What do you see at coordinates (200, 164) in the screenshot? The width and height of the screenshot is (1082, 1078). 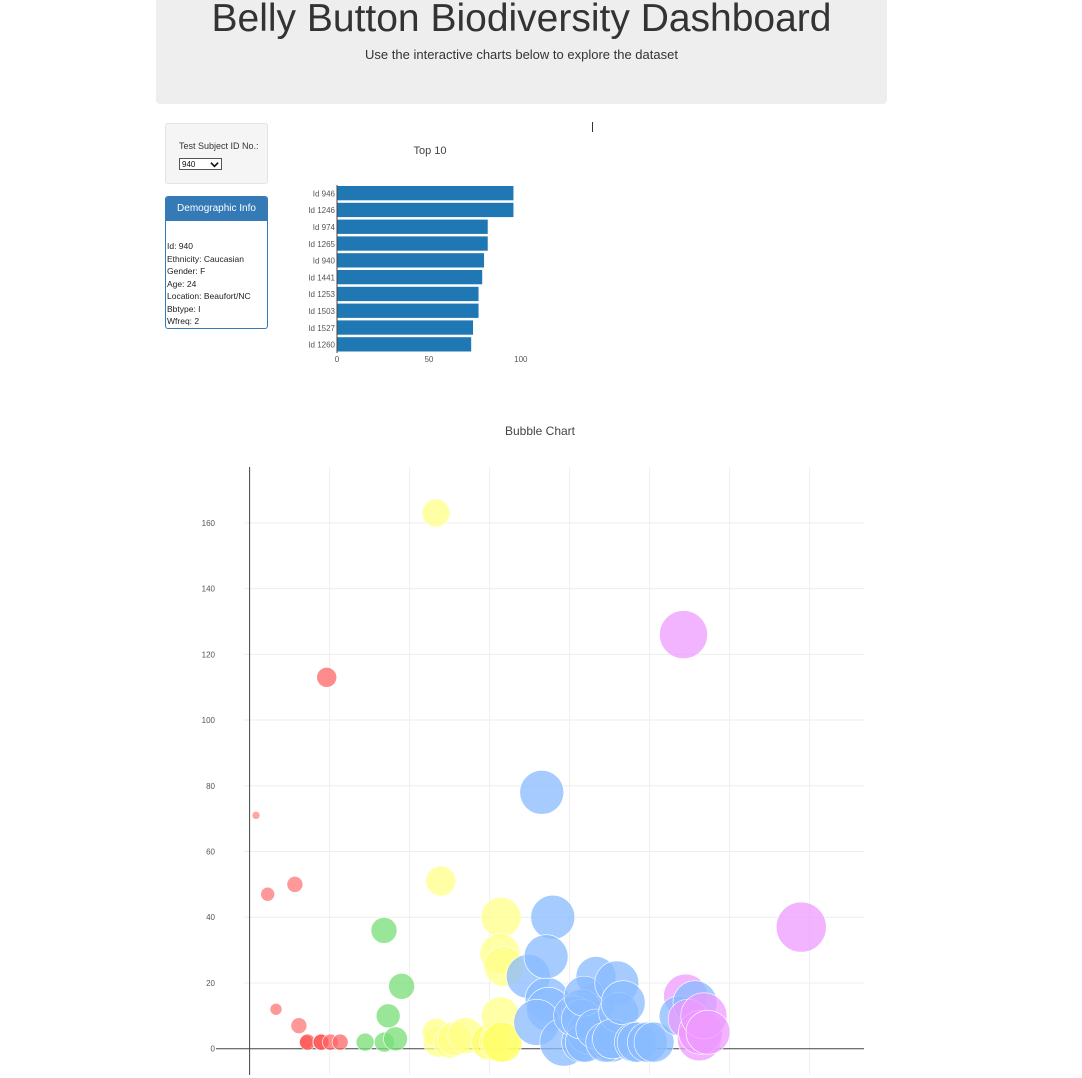 I see `subject-select: 940` at bounding box center [200, 164].